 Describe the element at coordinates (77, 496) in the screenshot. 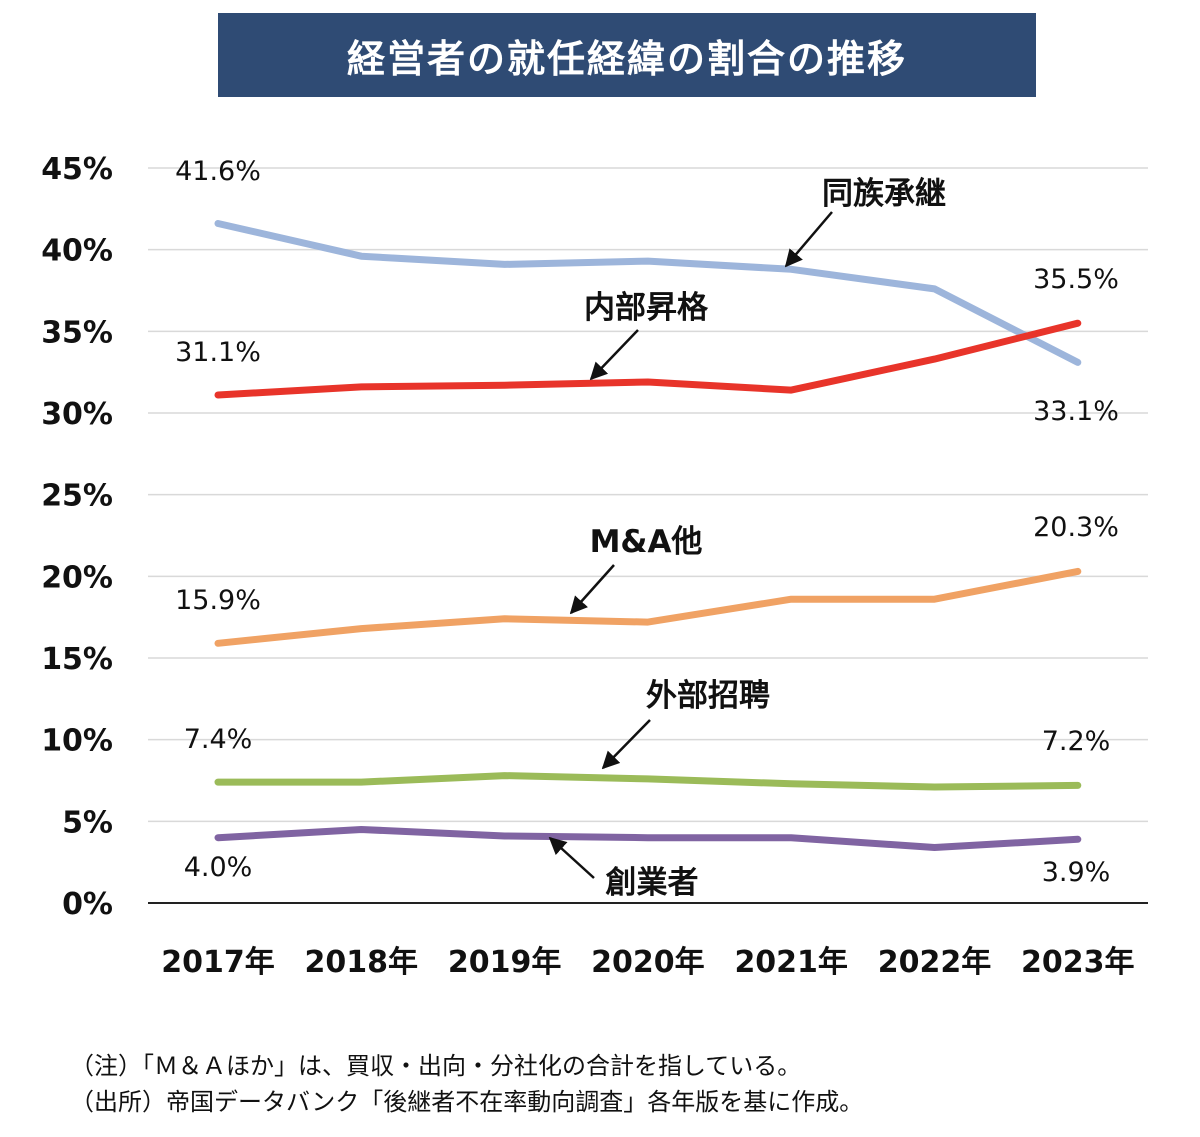

I see `y-tick-label: 25%` at that location.